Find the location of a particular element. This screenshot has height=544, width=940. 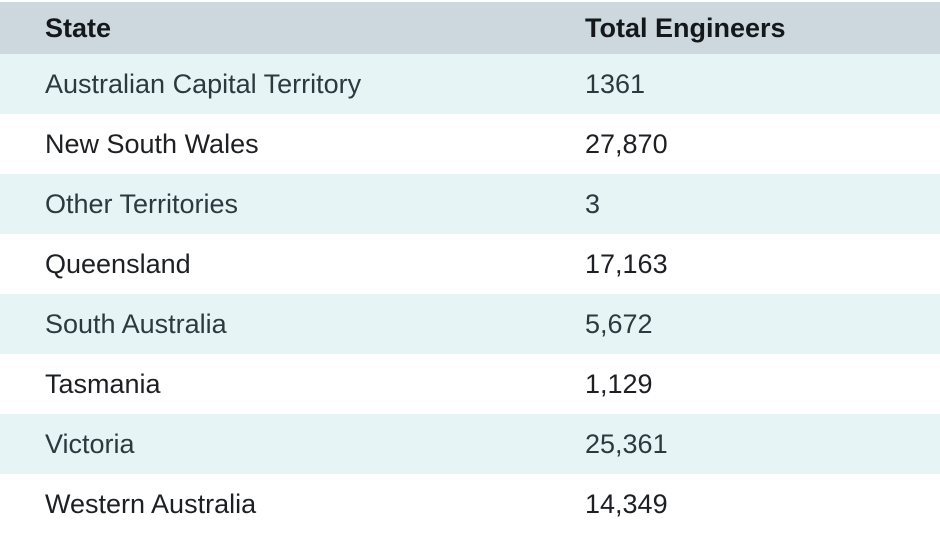

state-cell: South Australia is located at coordinates (136, 323).